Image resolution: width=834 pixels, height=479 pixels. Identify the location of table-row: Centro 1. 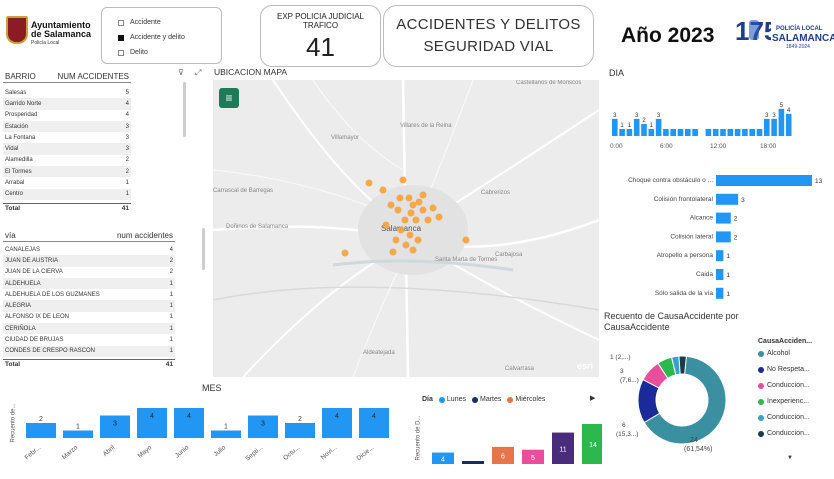
(67, 194).